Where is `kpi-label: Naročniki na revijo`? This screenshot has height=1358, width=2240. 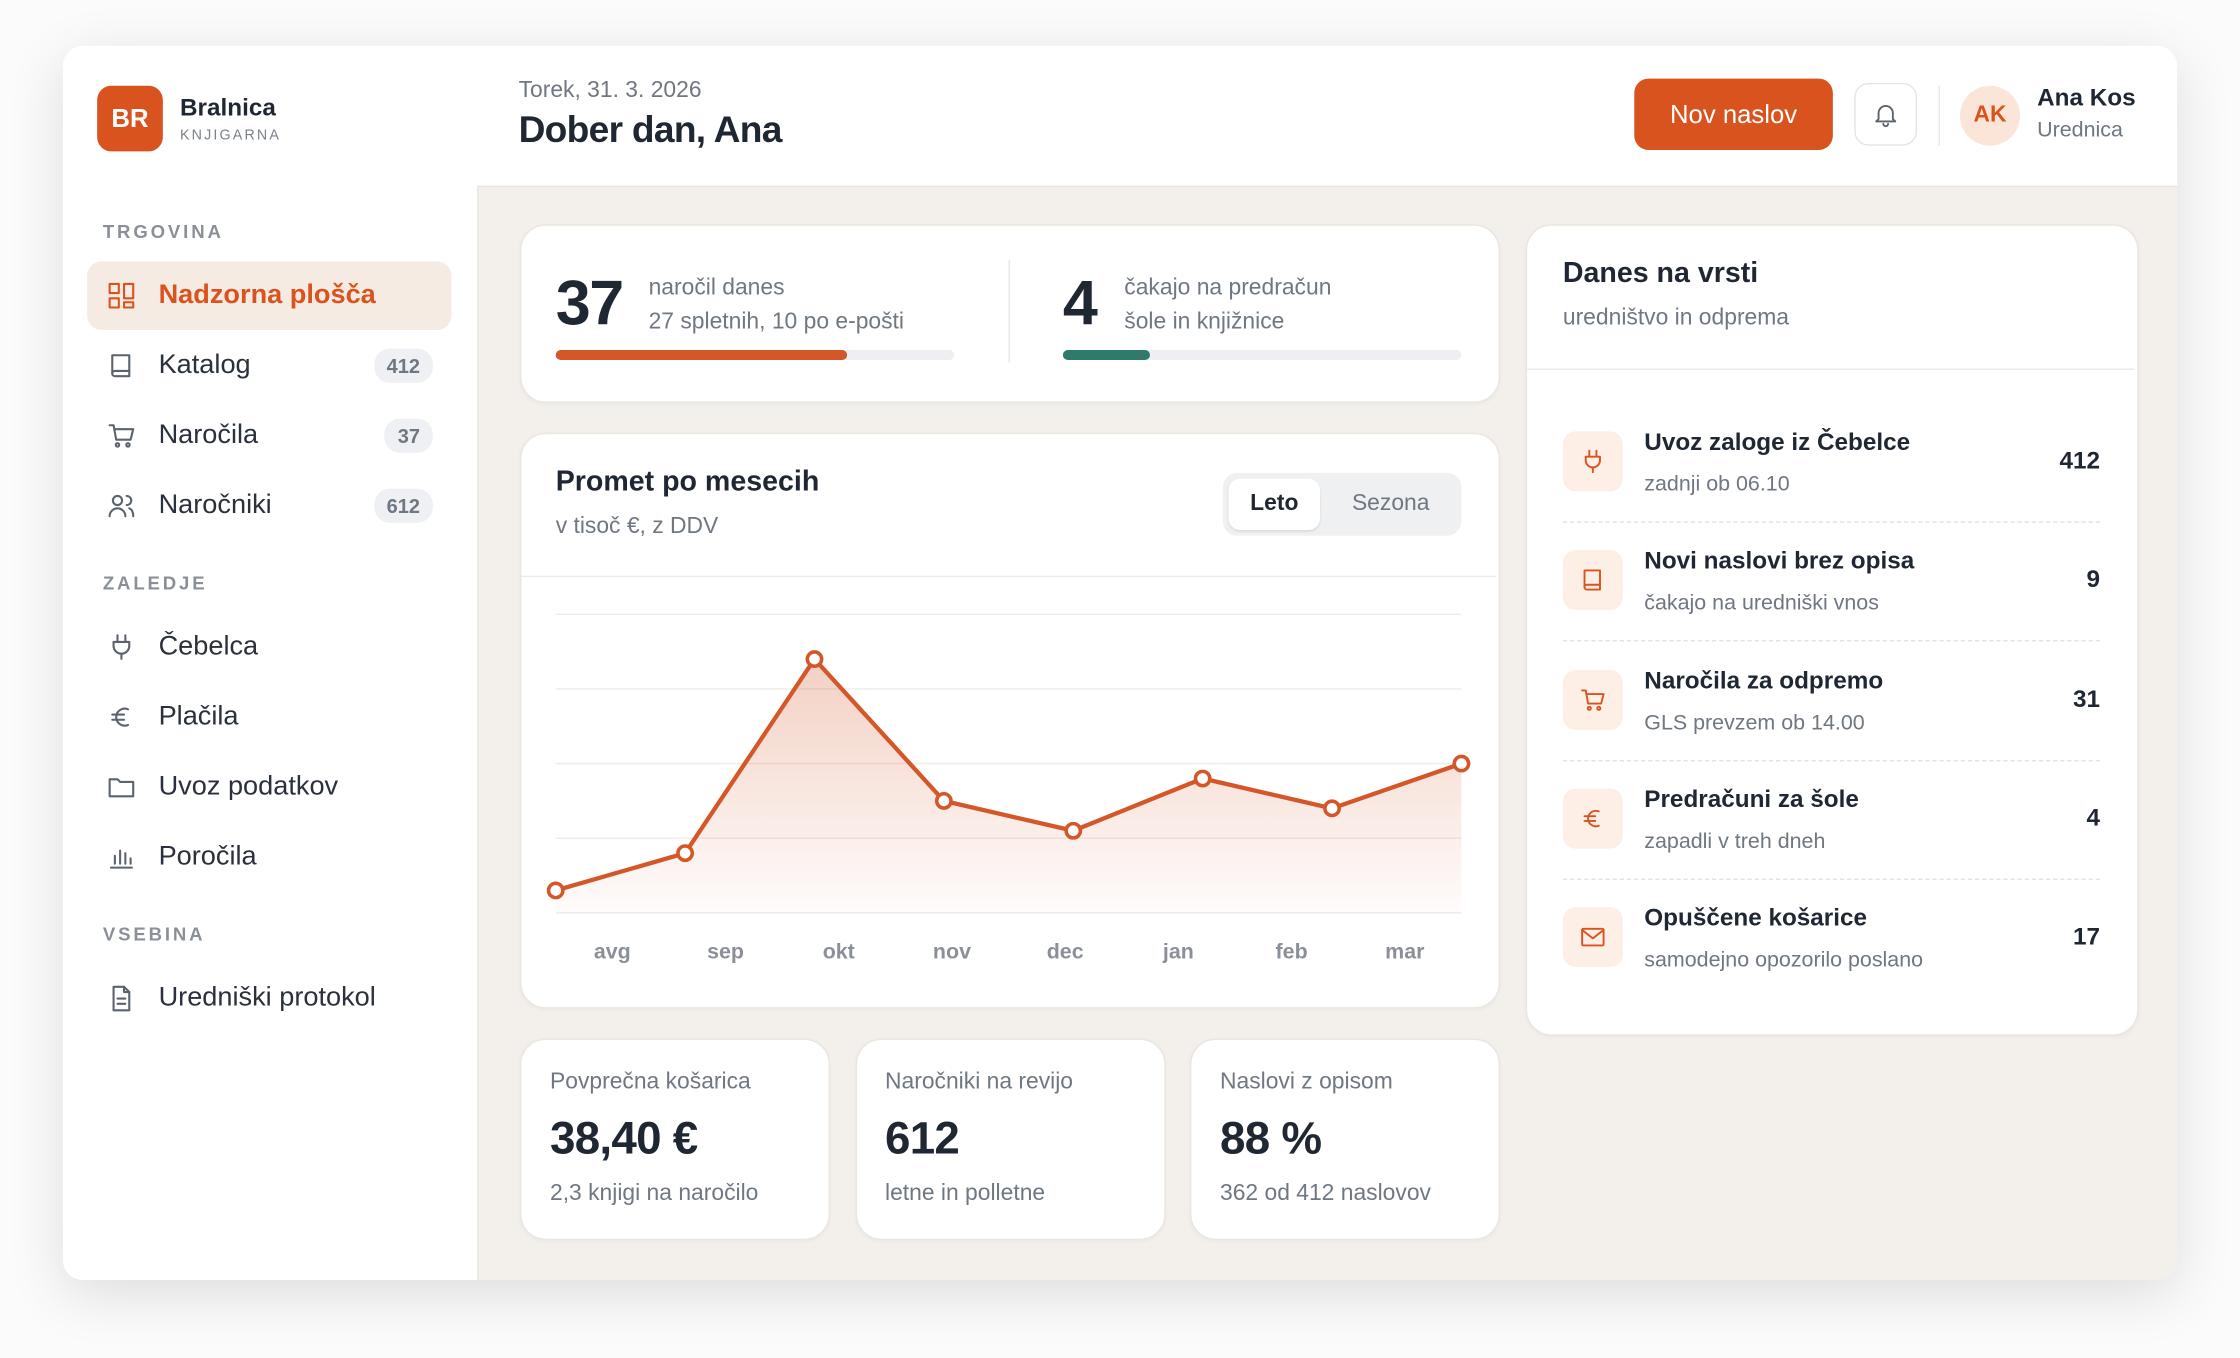 kpi-label: Naročniki na revijo is located at coordinates (979, 1082).